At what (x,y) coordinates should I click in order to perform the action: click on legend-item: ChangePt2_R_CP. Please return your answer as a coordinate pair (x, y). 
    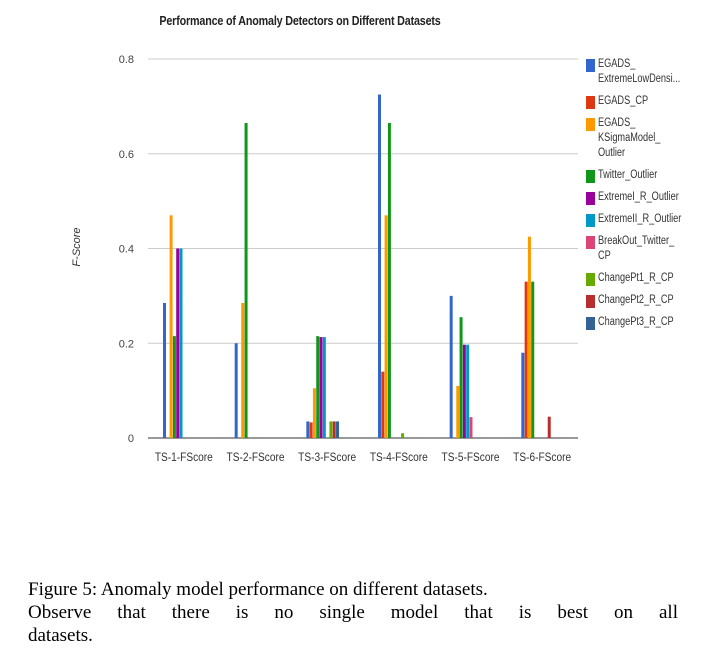
    Looking at the image, I should click on (657, 300).